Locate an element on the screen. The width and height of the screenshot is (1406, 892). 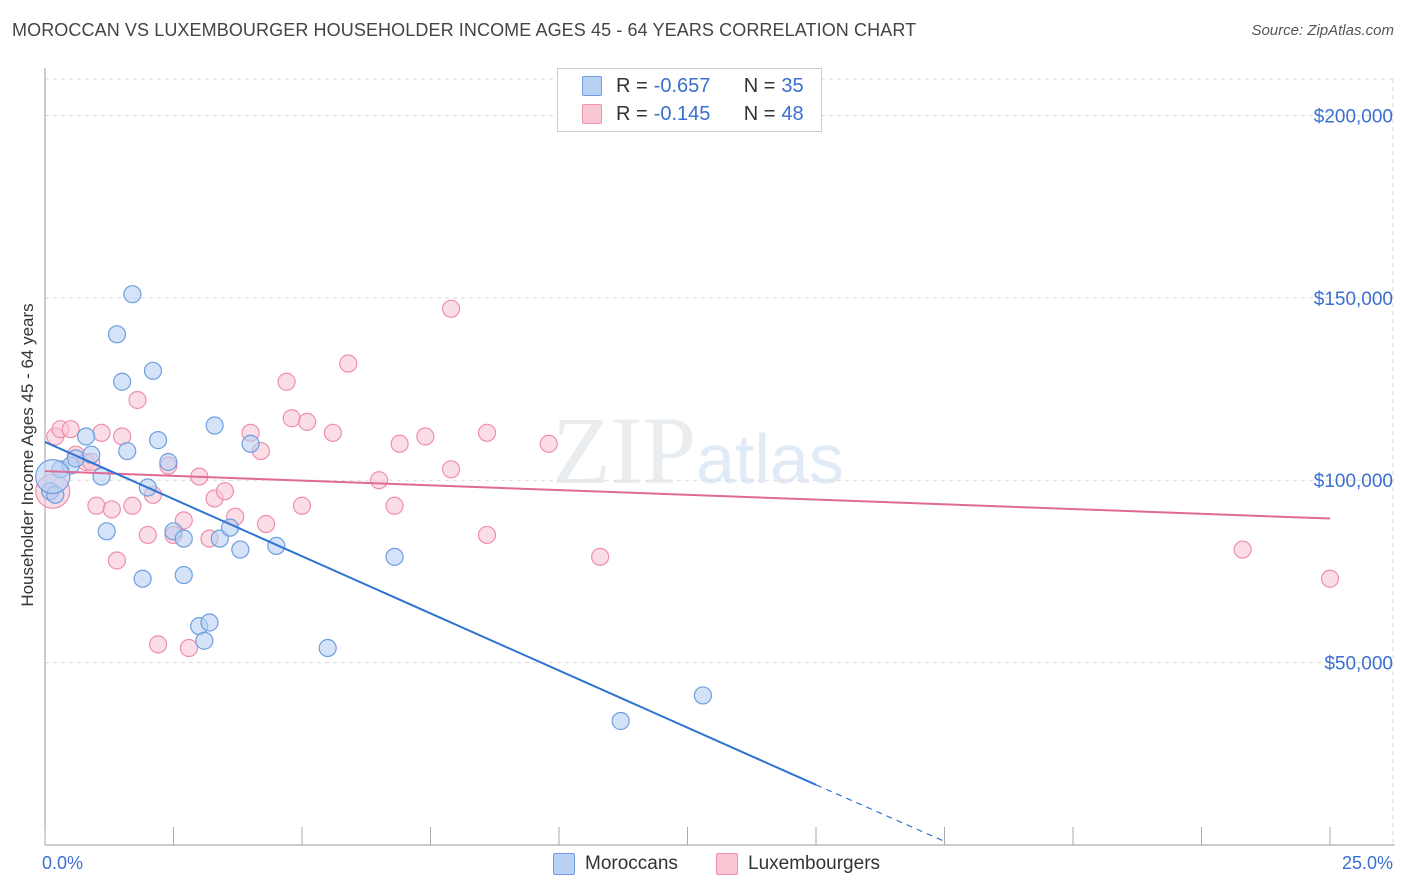
legend-swatch-pink is located at coordinates (592, 114).